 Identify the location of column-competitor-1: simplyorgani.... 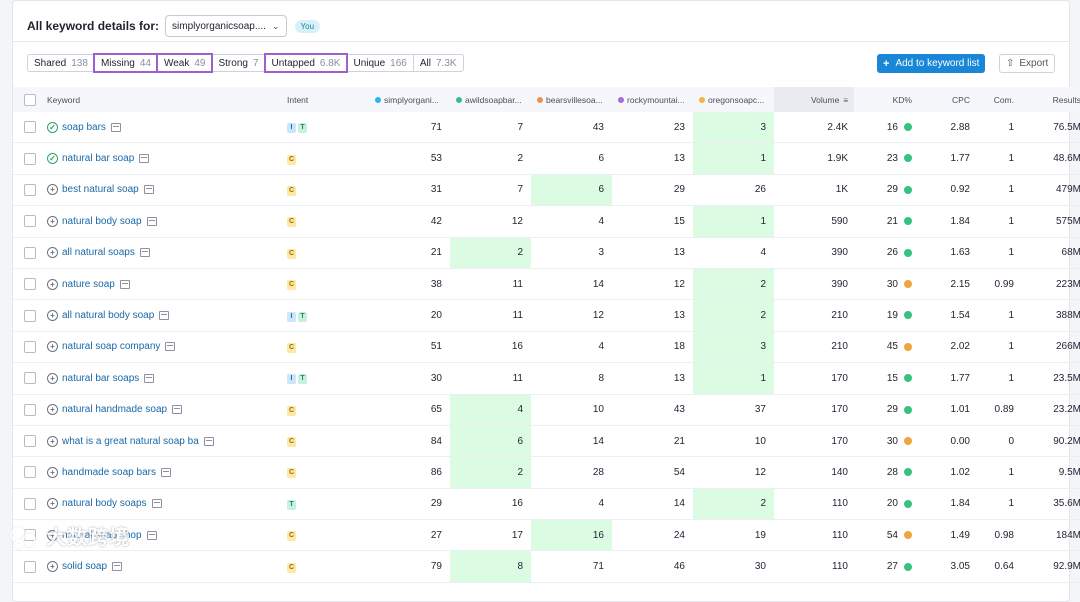
(409, 99).